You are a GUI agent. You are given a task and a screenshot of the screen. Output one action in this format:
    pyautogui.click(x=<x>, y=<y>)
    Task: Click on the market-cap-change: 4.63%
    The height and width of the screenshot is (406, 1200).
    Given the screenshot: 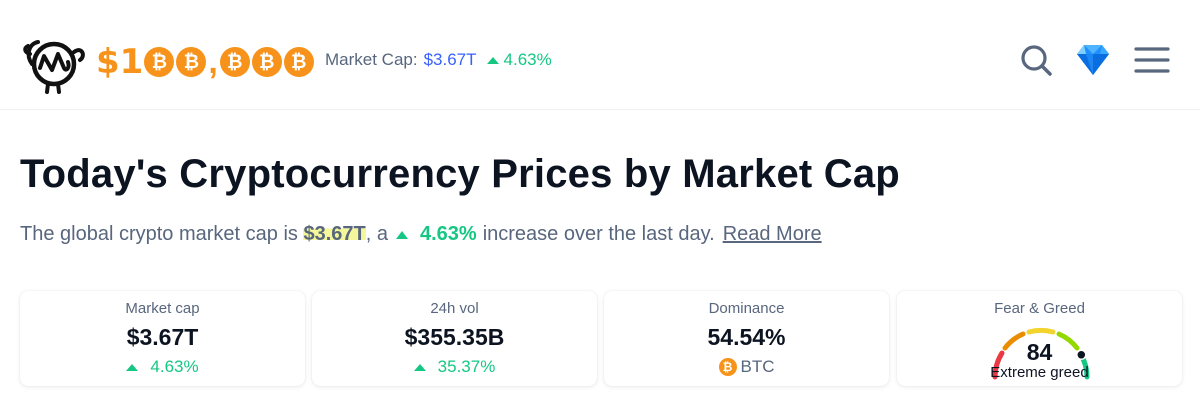 What is the action you would take?
    pyautogui.click(x=519, y=60)
    